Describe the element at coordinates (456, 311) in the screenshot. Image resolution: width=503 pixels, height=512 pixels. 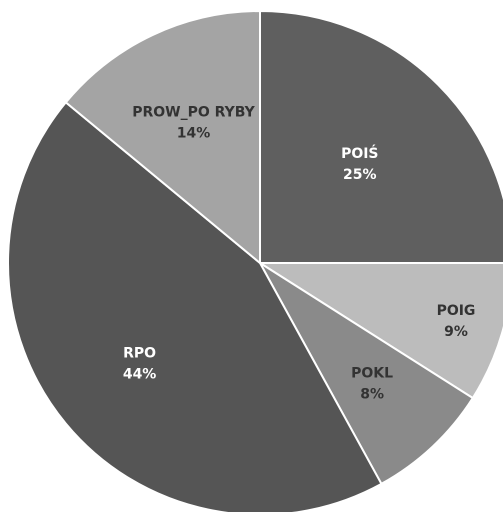
I see `slice-label-poig: POIG` at that location.